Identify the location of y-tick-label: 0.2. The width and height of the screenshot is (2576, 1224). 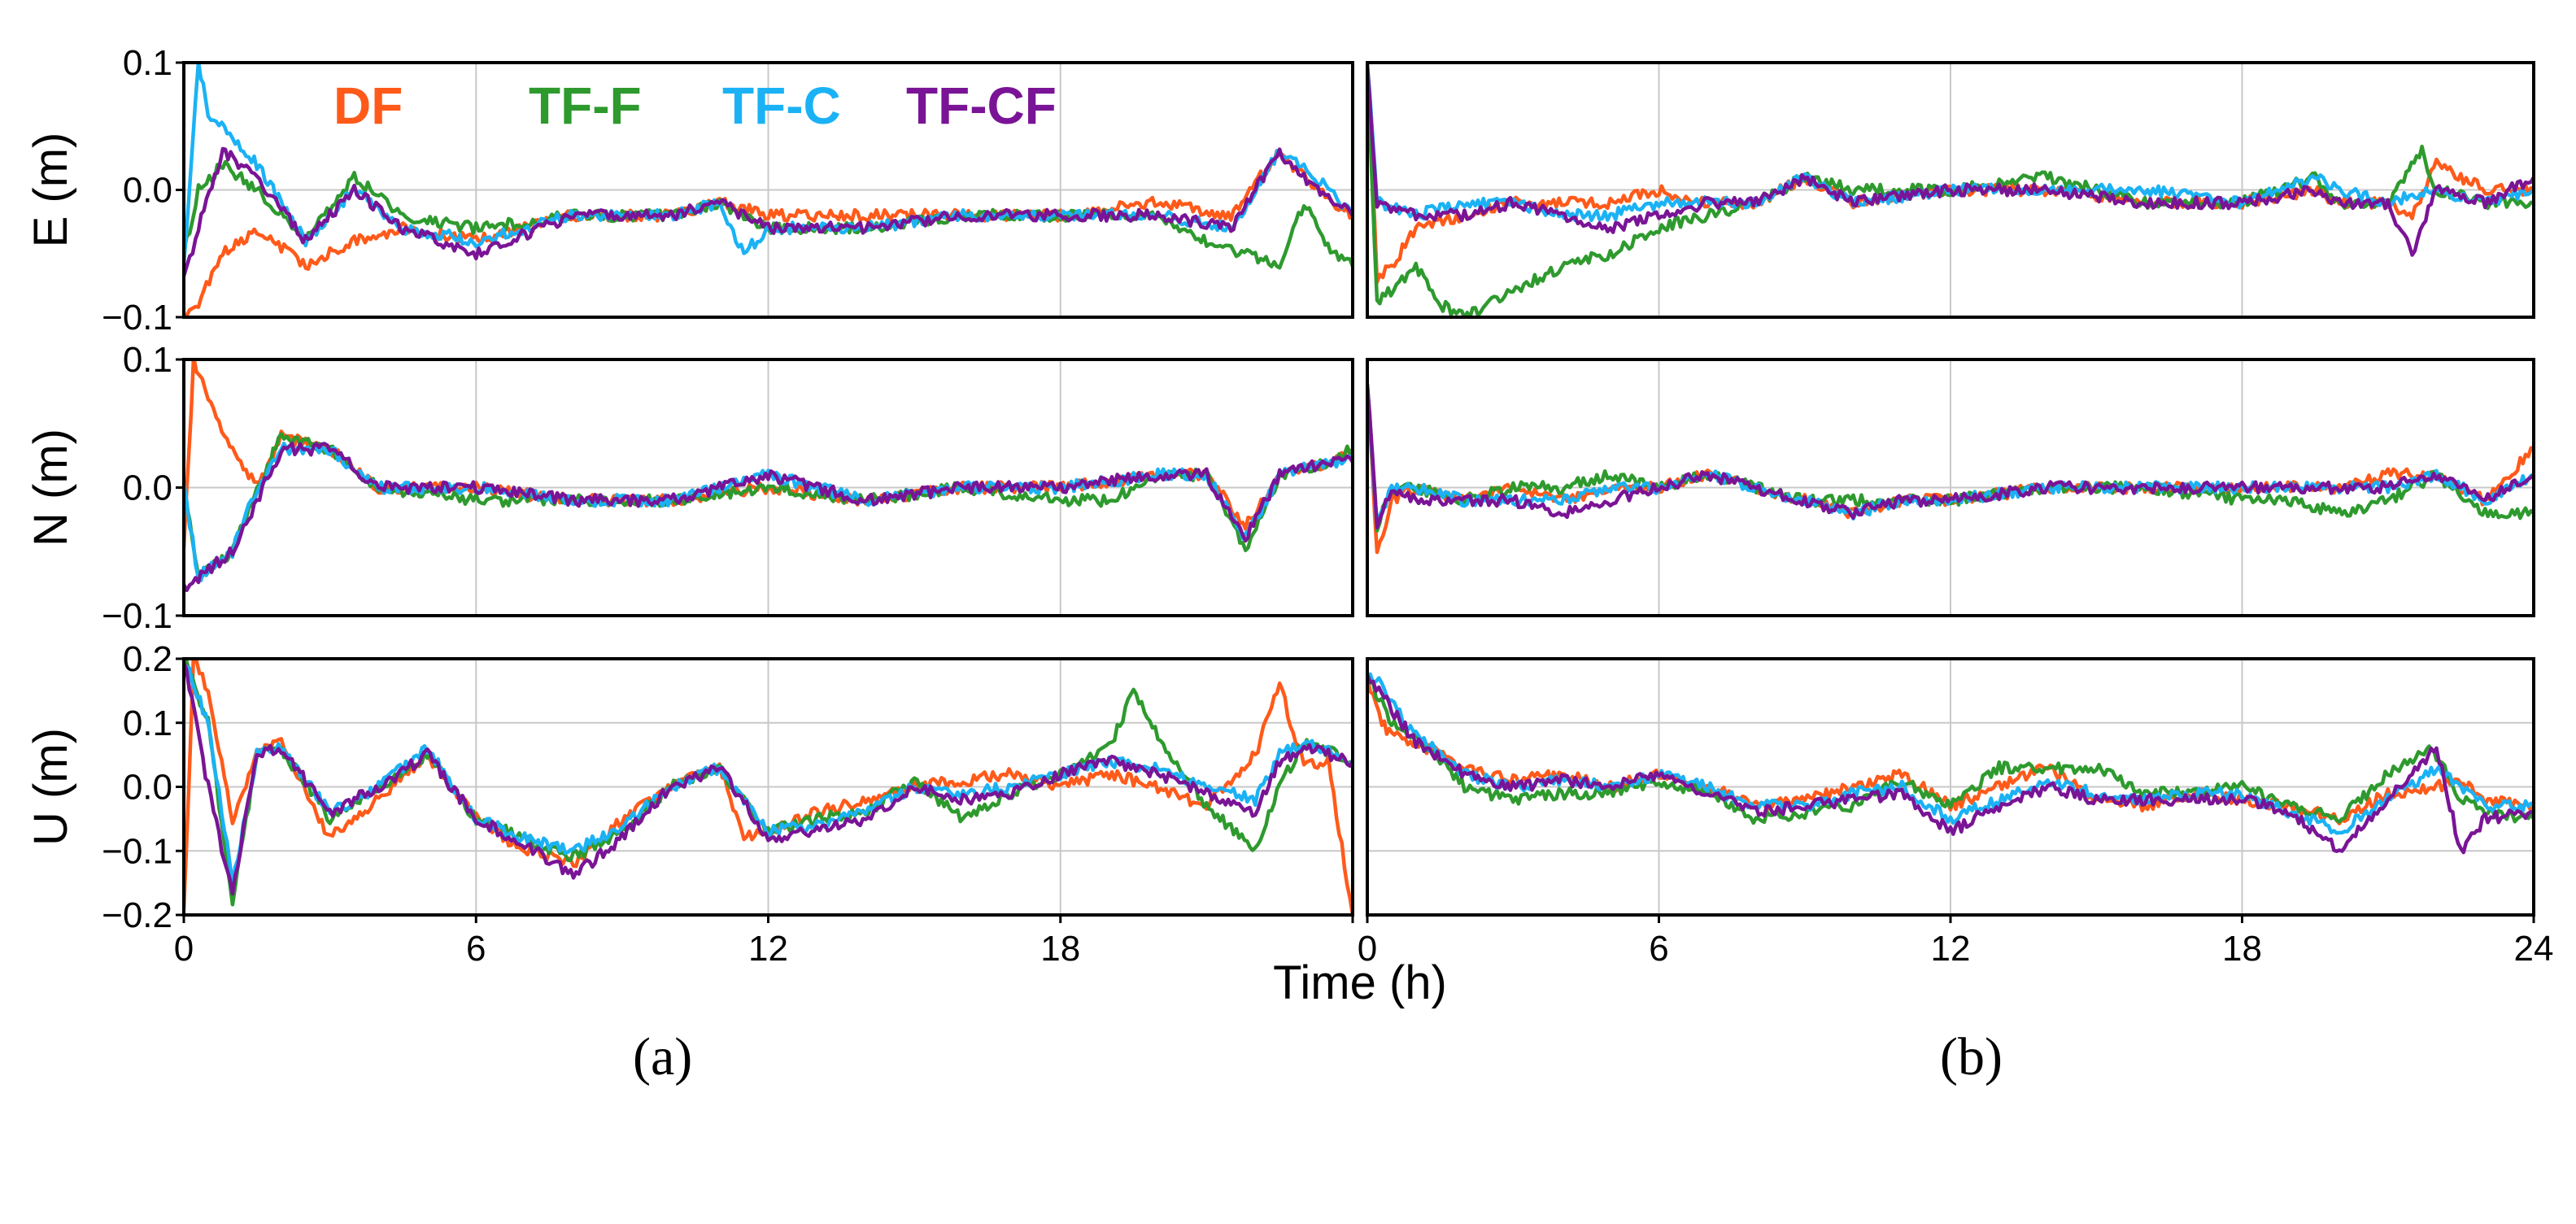
(147, 659).